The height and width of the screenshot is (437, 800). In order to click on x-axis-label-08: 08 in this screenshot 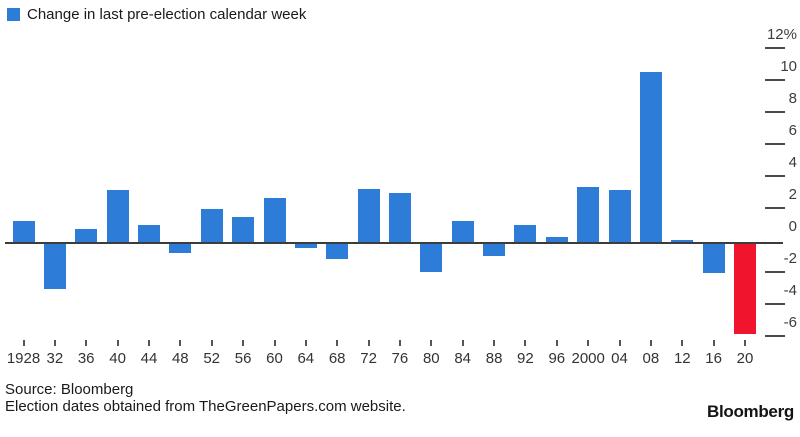, I will do `click(651, 358)`.